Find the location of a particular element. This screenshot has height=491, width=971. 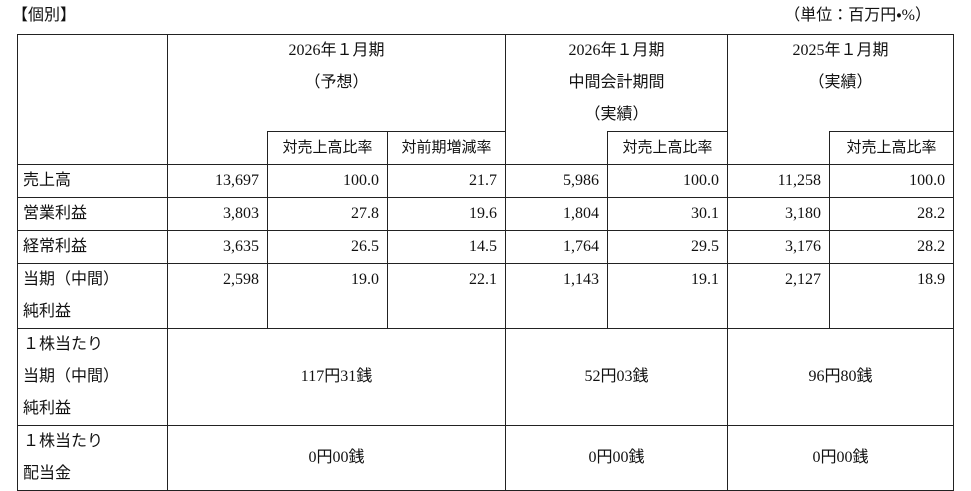

value: 14.5 is located at coordinates (483, 246).